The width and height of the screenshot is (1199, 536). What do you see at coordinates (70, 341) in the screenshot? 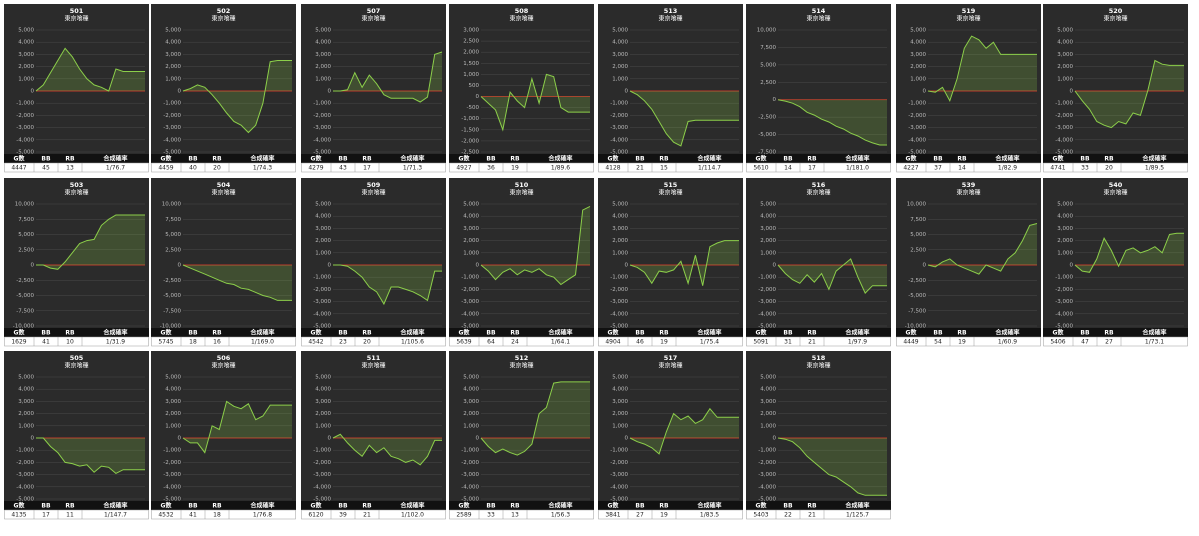
I see `table-cell: 10` at bounding box center [70, 341].